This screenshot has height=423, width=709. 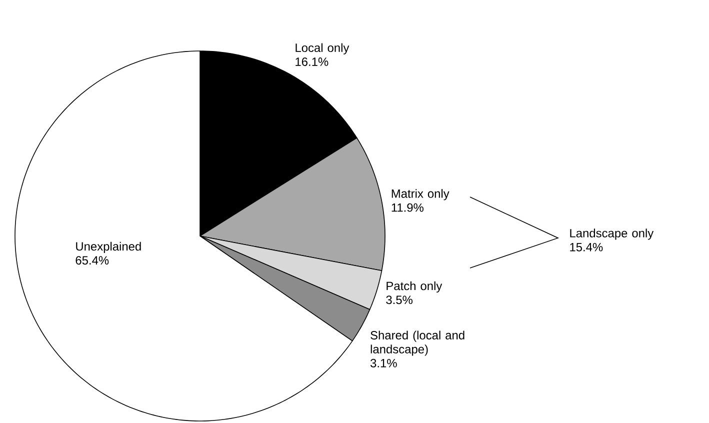 What do you see at coordinates (323, 48) in the screenshot?
I see `slice-label: Local only` at bounding box center [323, 48].